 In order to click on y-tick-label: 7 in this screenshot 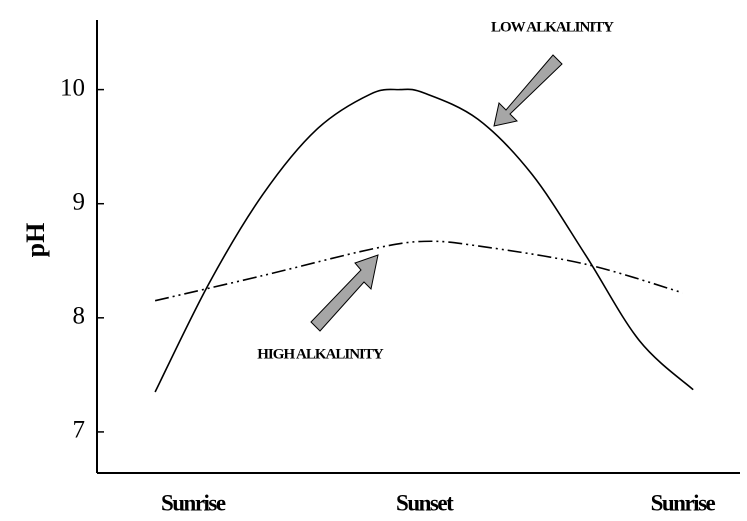, I will do `click(79, 430)`.